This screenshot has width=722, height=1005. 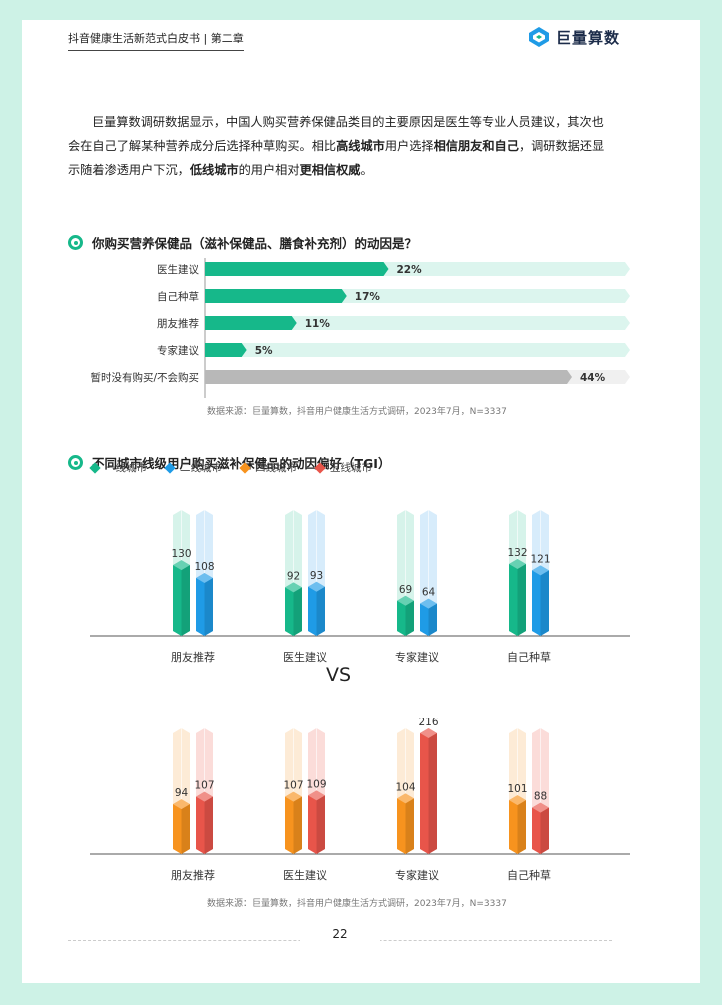 What do you see at coordinates (156, 40) in the screenshot?
I see `header-title: 抖音健康生活新范式白皮书 | 第二章` at bounding box center [156, 40].